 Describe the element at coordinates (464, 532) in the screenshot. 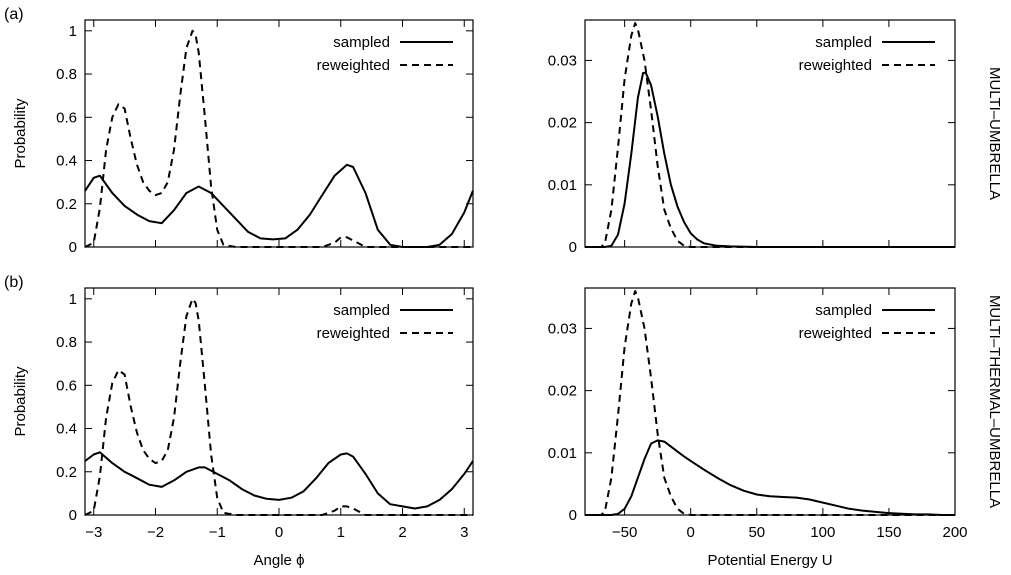

I see `x-tick-label: 3` at that location.